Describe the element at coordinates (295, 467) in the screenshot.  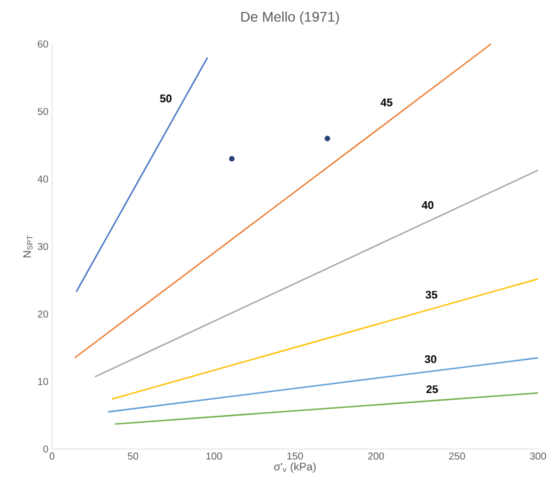
I see `x-axis-title: σ'$_{v}$ (kPa)` at that location.